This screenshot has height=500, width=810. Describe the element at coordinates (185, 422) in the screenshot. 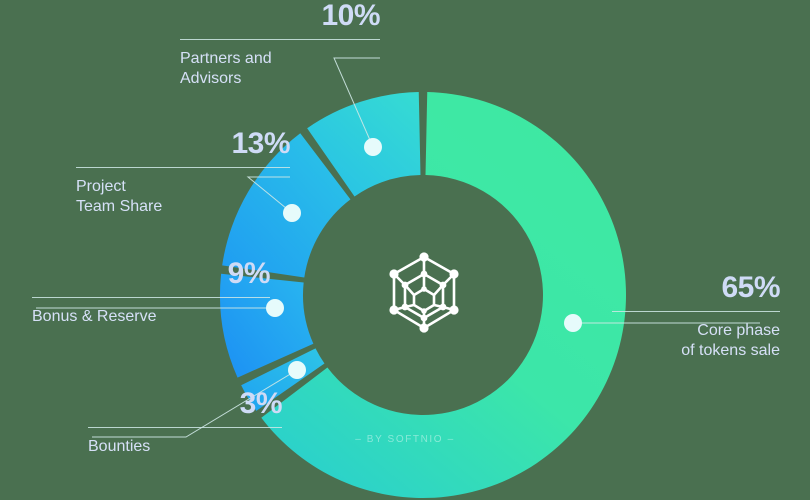

I see `label-bounties: 3% Bounties` at that location.